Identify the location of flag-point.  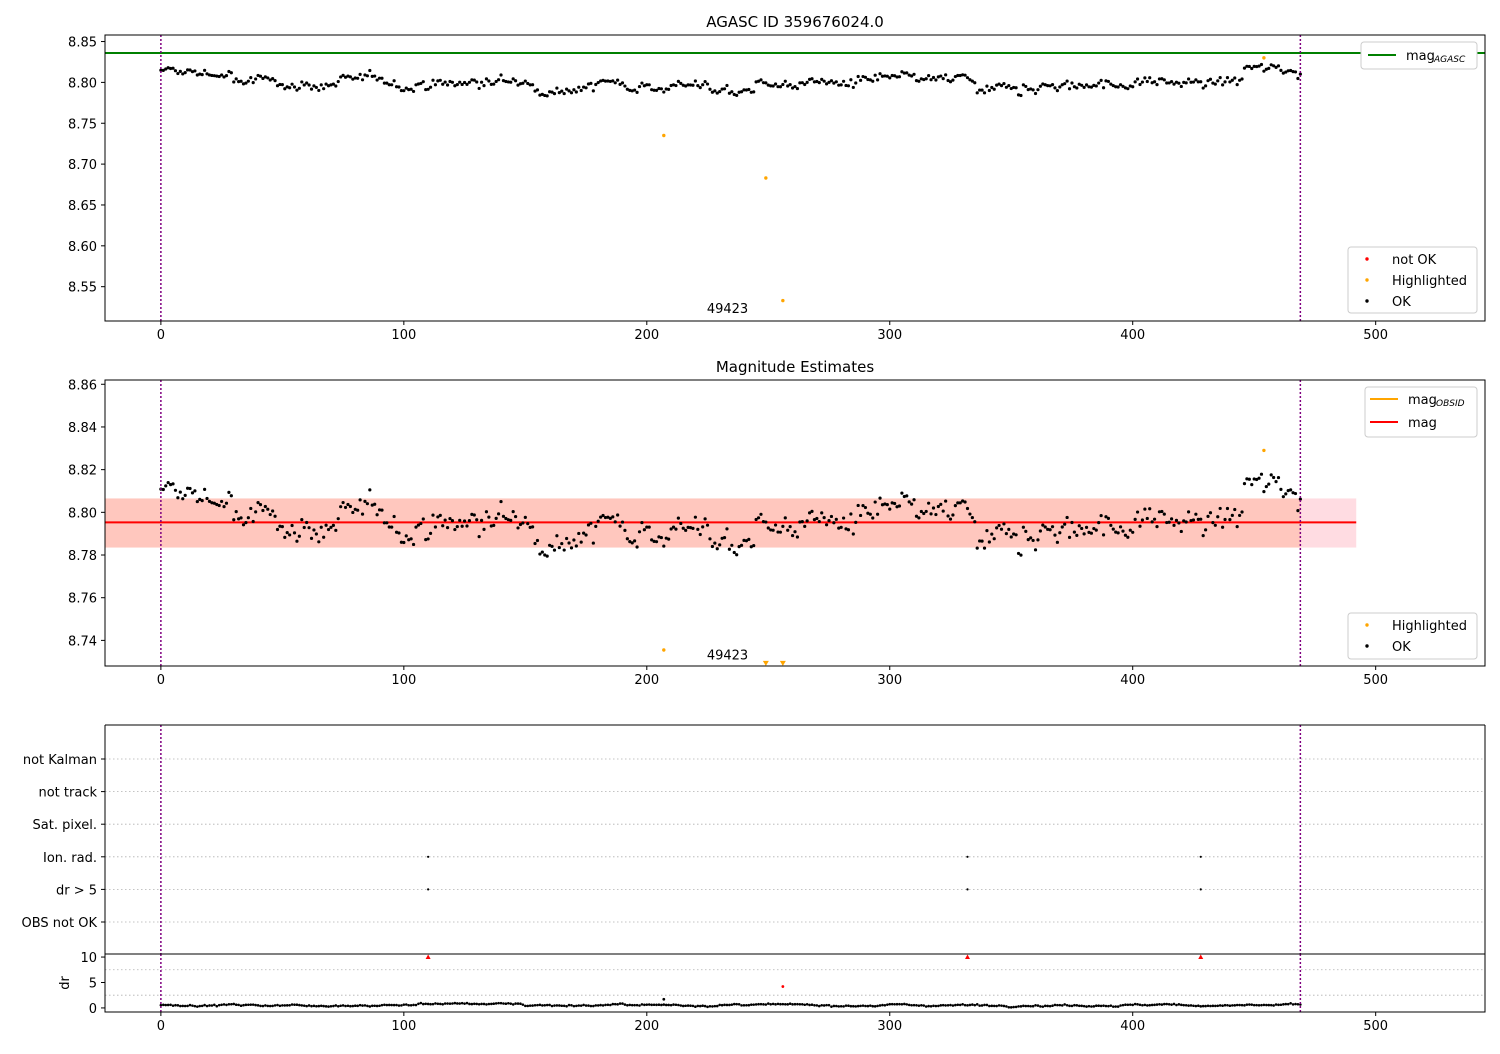
(1200, 889).